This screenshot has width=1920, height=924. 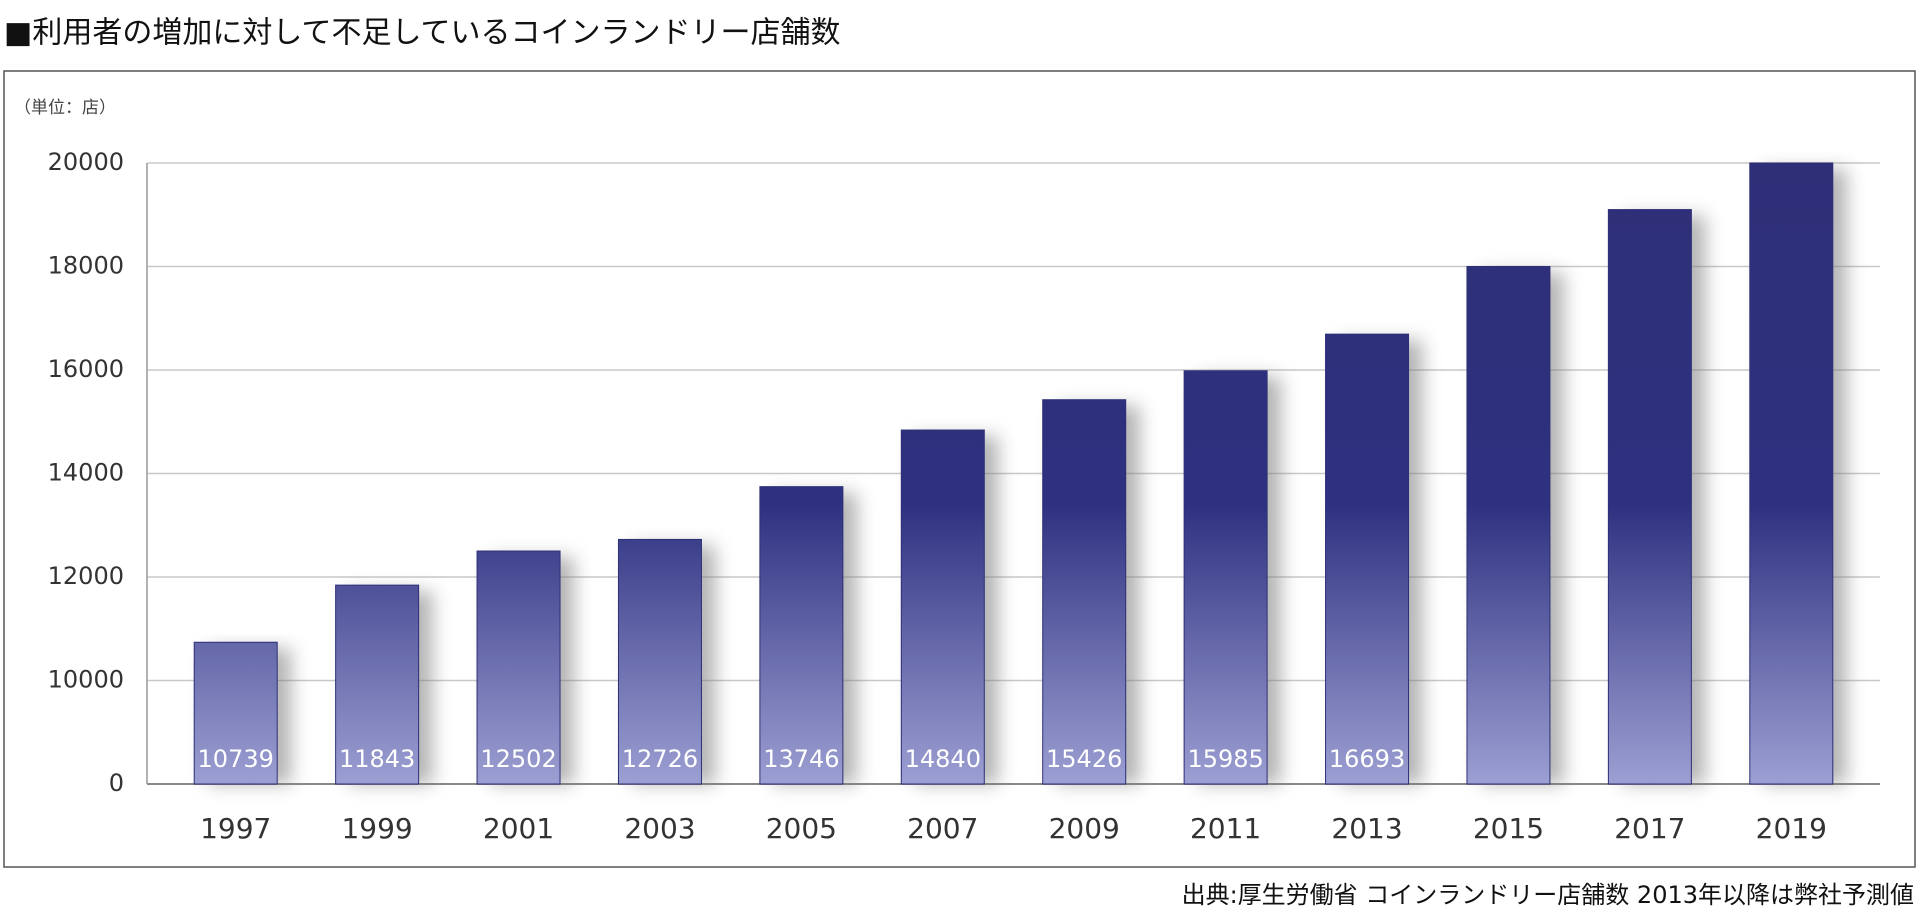 What do you see at coordinates (86, 680) in the screenshot?
I see `y-tick-label: 10000` at bounding box center [86, 680].